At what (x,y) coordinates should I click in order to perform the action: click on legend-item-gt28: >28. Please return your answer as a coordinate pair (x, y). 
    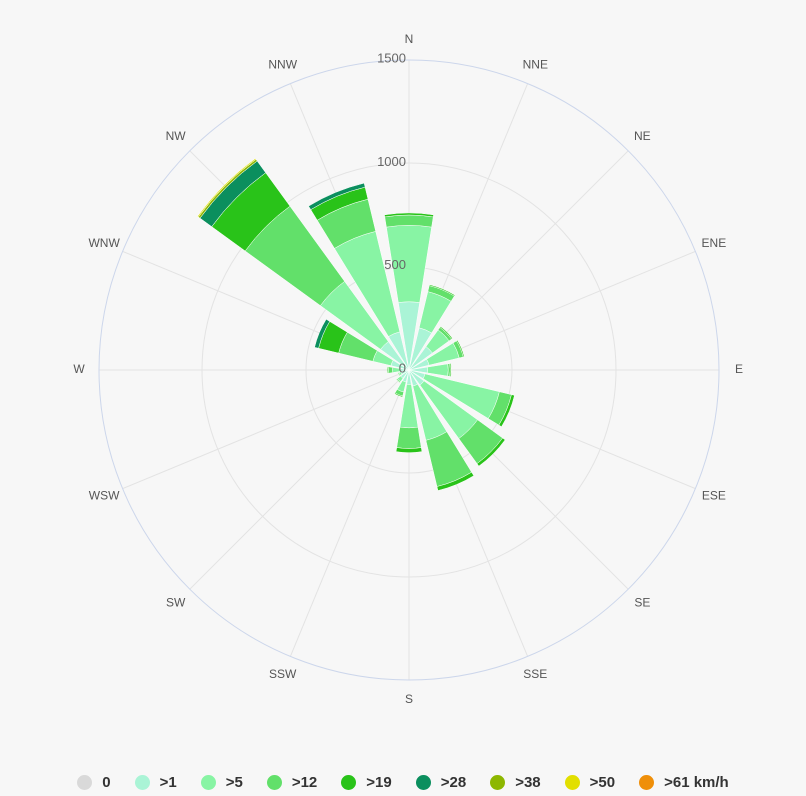
    Looking at the image, I should click on (441, 782).